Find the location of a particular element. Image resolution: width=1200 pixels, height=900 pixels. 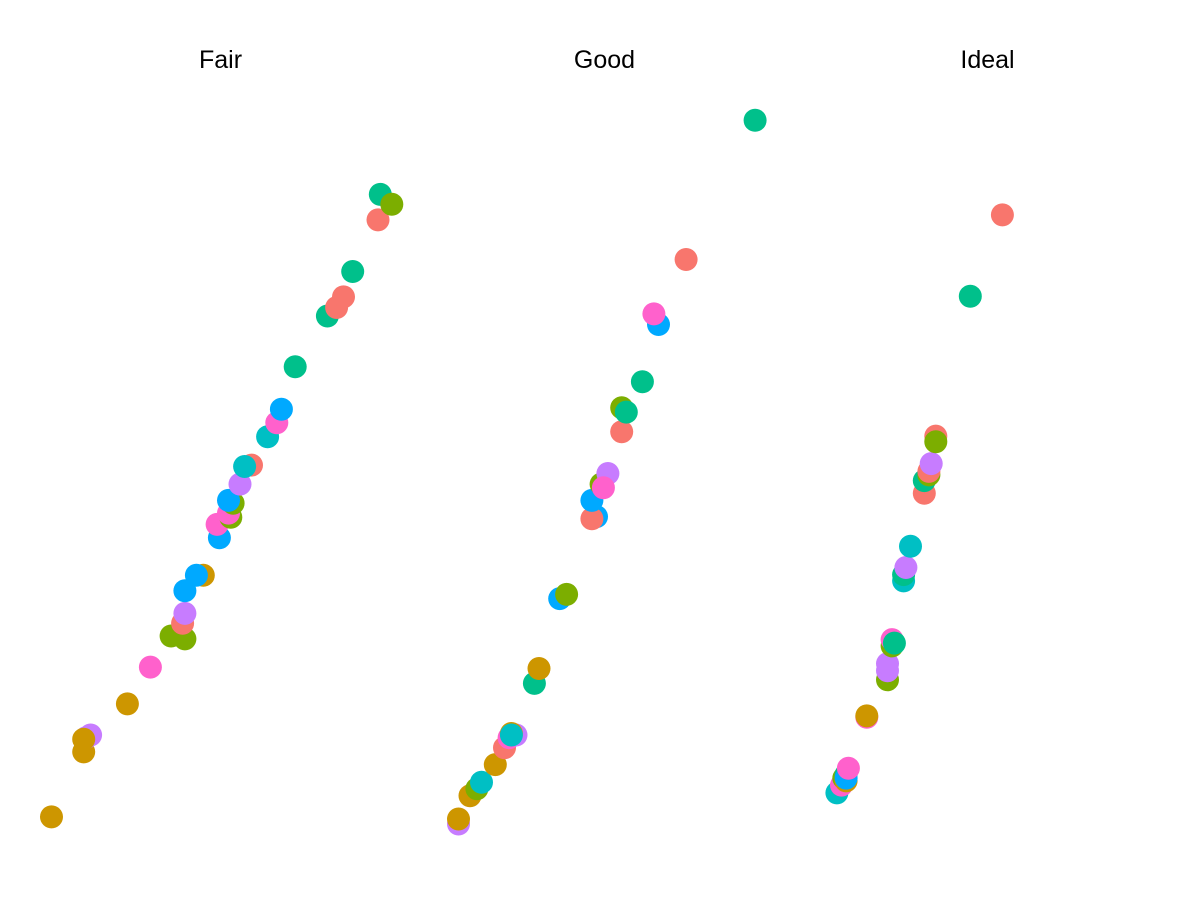

facet-title-1: Good is located at coordinates (604, 60).